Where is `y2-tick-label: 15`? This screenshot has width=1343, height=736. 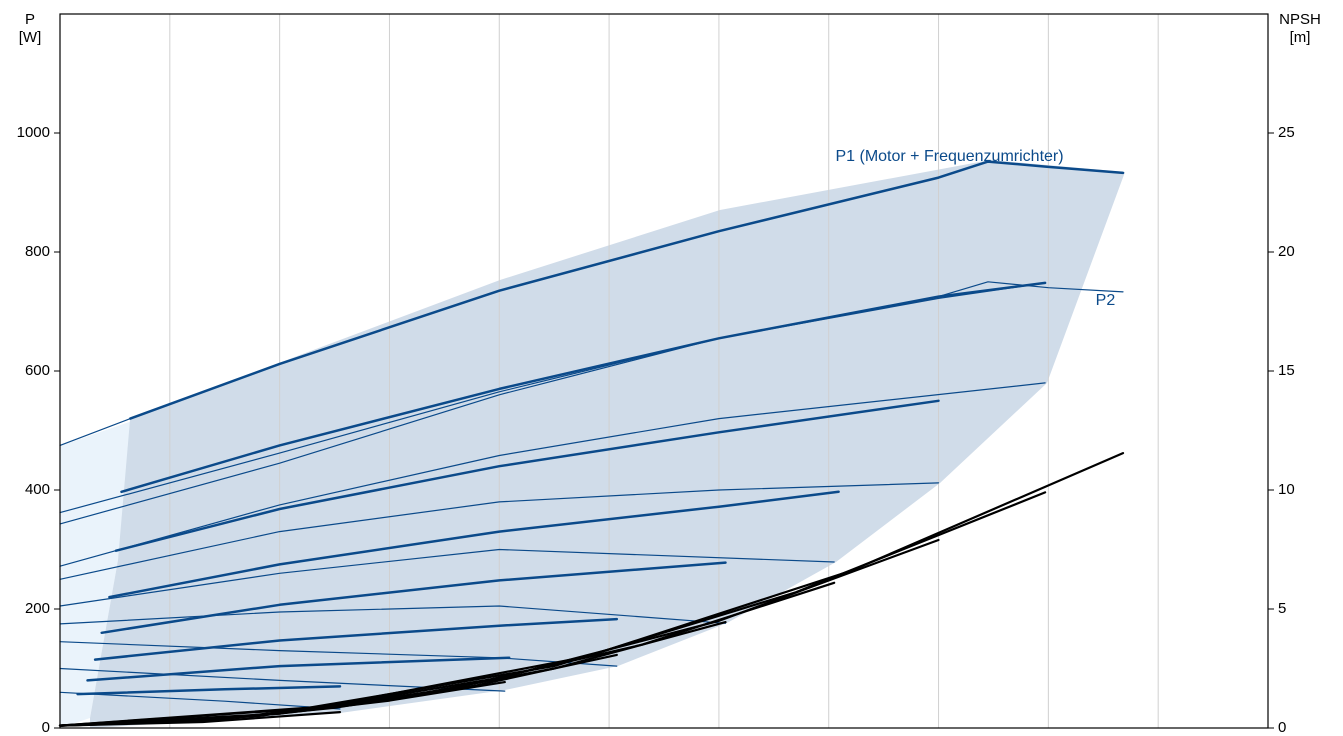 y2-tick-label: 15 is located at coordinates (1286, 370).